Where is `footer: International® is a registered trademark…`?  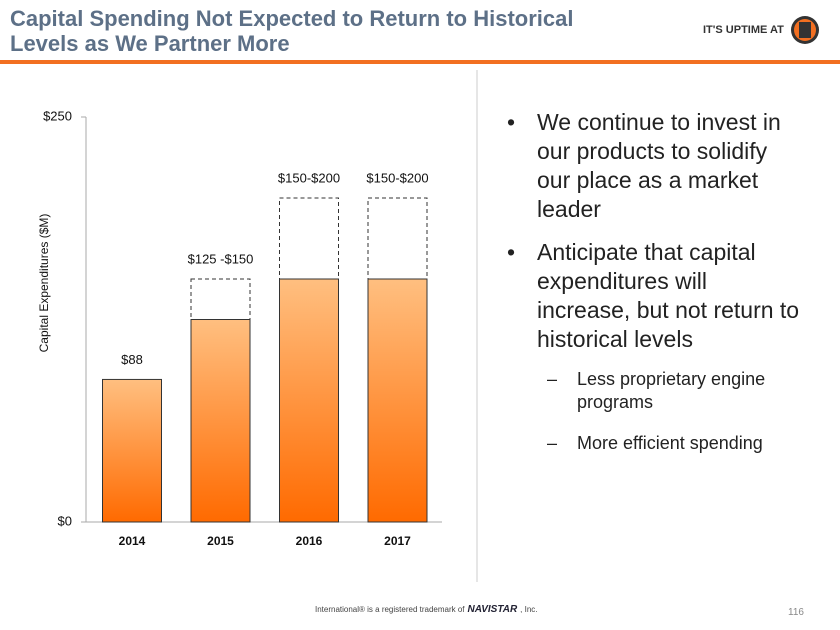
footer: International® is a registered trademark… is located at coordinates (426, 609).